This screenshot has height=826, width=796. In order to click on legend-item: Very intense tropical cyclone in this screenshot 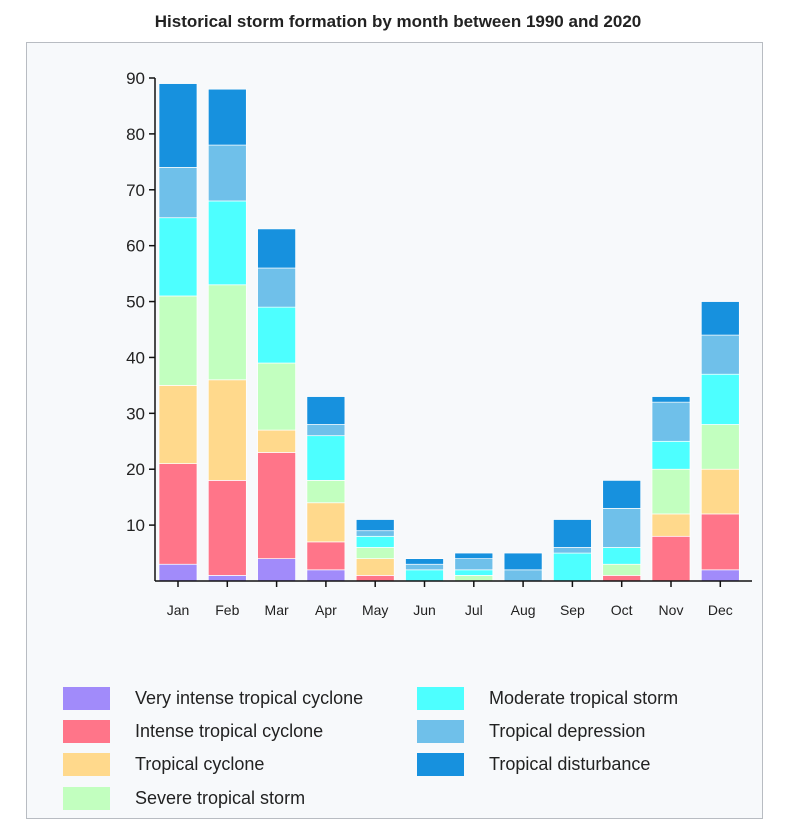, I will do `click(213, 698)`.